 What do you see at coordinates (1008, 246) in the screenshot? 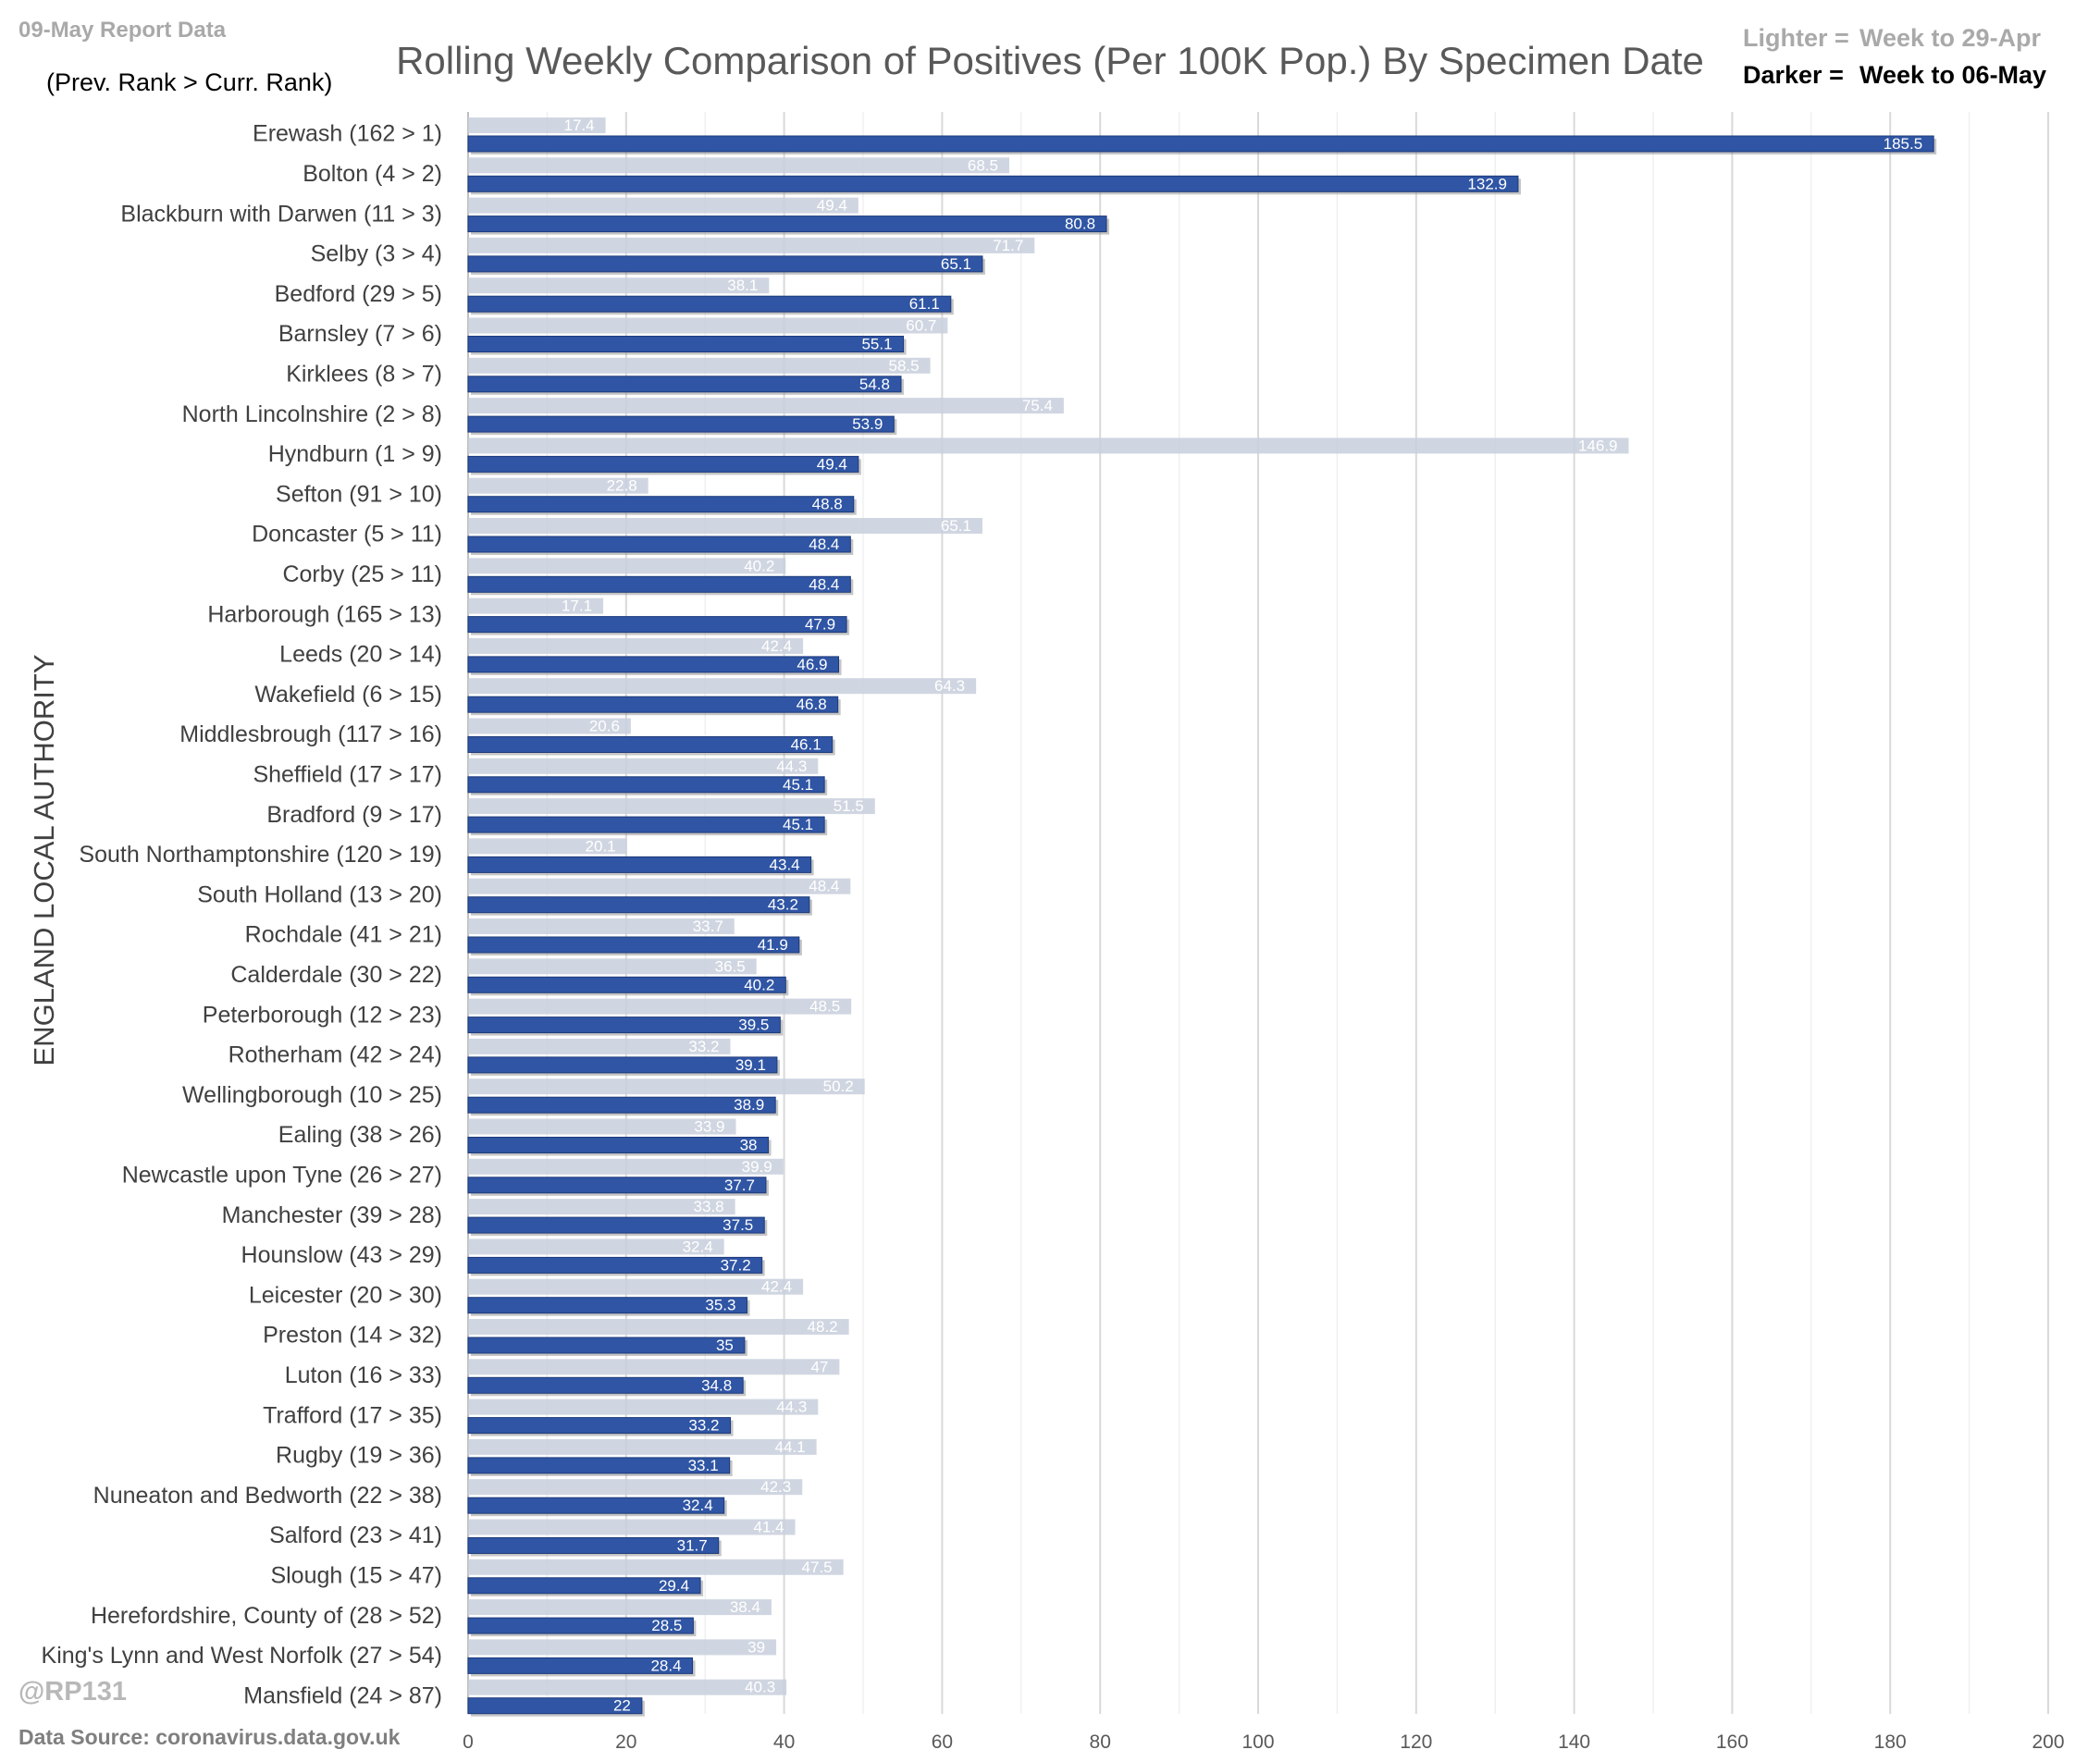
I see `data-label-week-29-apr: 71.7` at bounding box center [1008, 246].